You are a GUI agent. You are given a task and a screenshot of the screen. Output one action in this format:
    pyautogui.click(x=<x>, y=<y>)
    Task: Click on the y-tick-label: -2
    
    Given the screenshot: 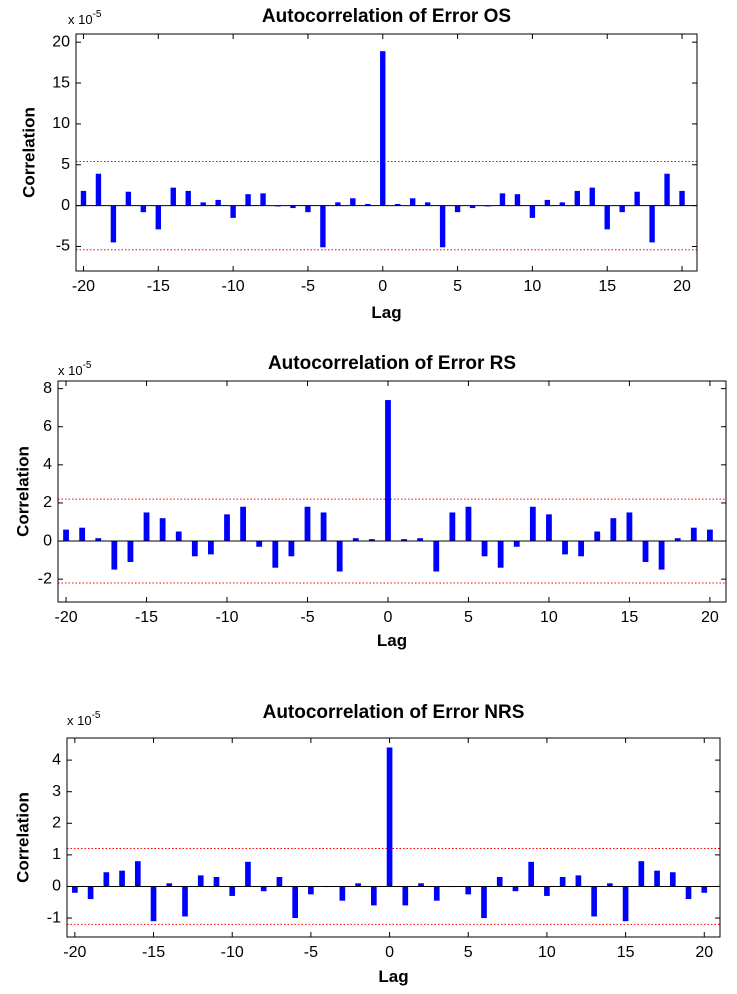 What is the action you would take?
    pyautogui.click(x=45, y=578)
    